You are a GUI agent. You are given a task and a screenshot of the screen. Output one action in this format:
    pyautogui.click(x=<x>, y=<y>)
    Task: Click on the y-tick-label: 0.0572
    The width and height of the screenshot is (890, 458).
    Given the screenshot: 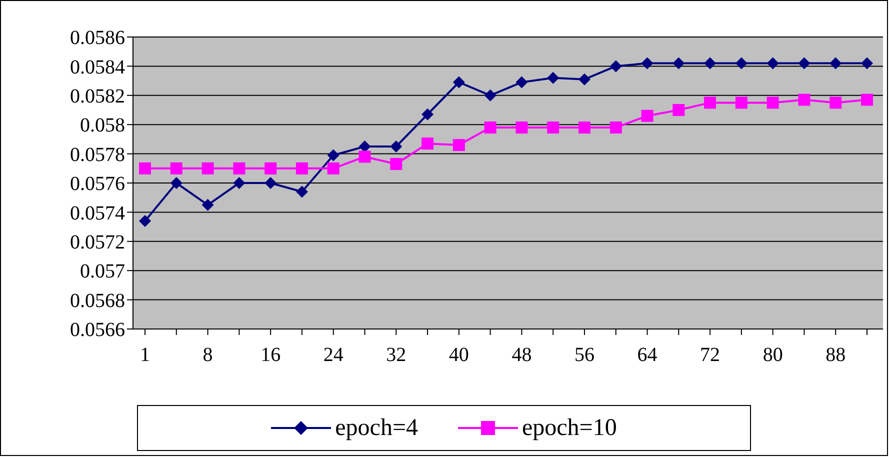 What is the action you would take?
    pyautogui.click(x=97, y=243)
    